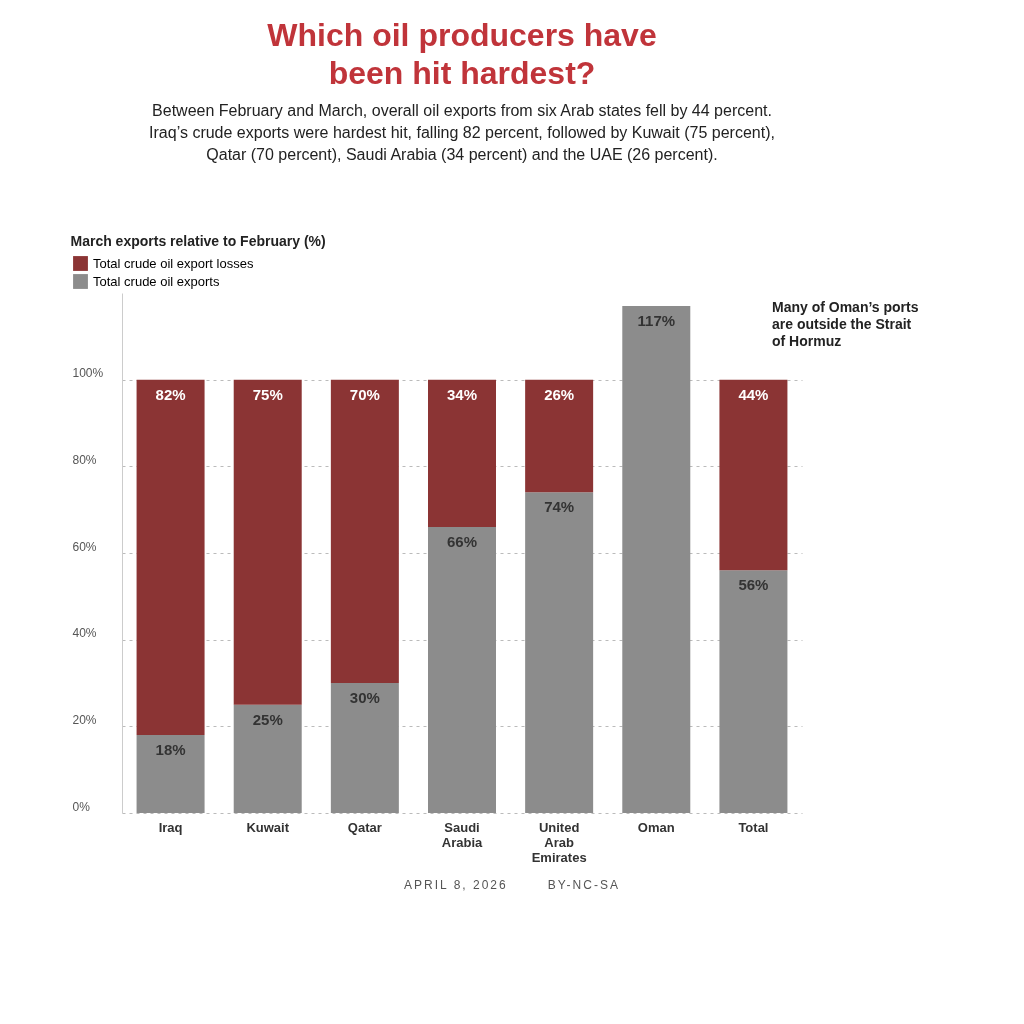  I want to click on legend-label: Total crude oil exports, so click(156, 281).